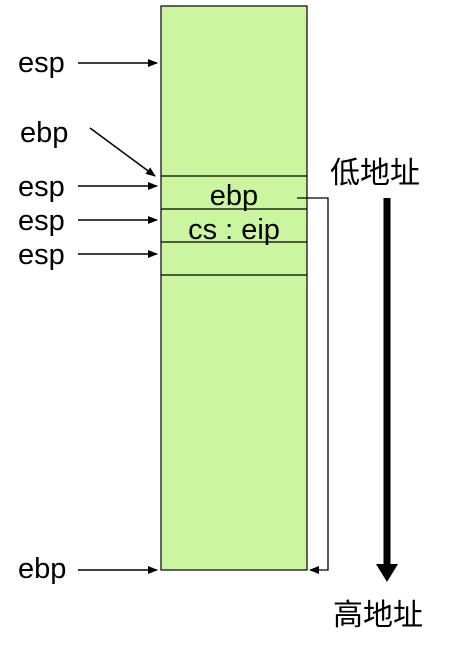  What do you see at coordinates (41, 255) in the screenshot?
I see `pointer-label-esp-3: esp` at bounding box center [41, 255].